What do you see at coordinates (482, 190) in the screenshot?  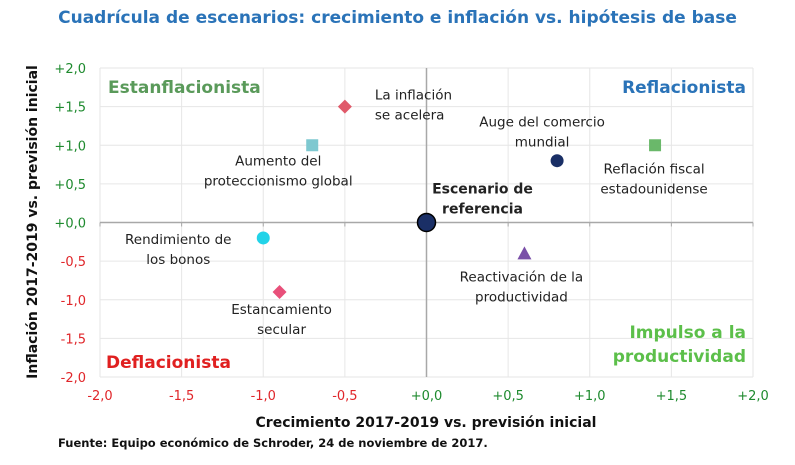 I see `point-label: Escenario de` at bounding box center [482, 190].